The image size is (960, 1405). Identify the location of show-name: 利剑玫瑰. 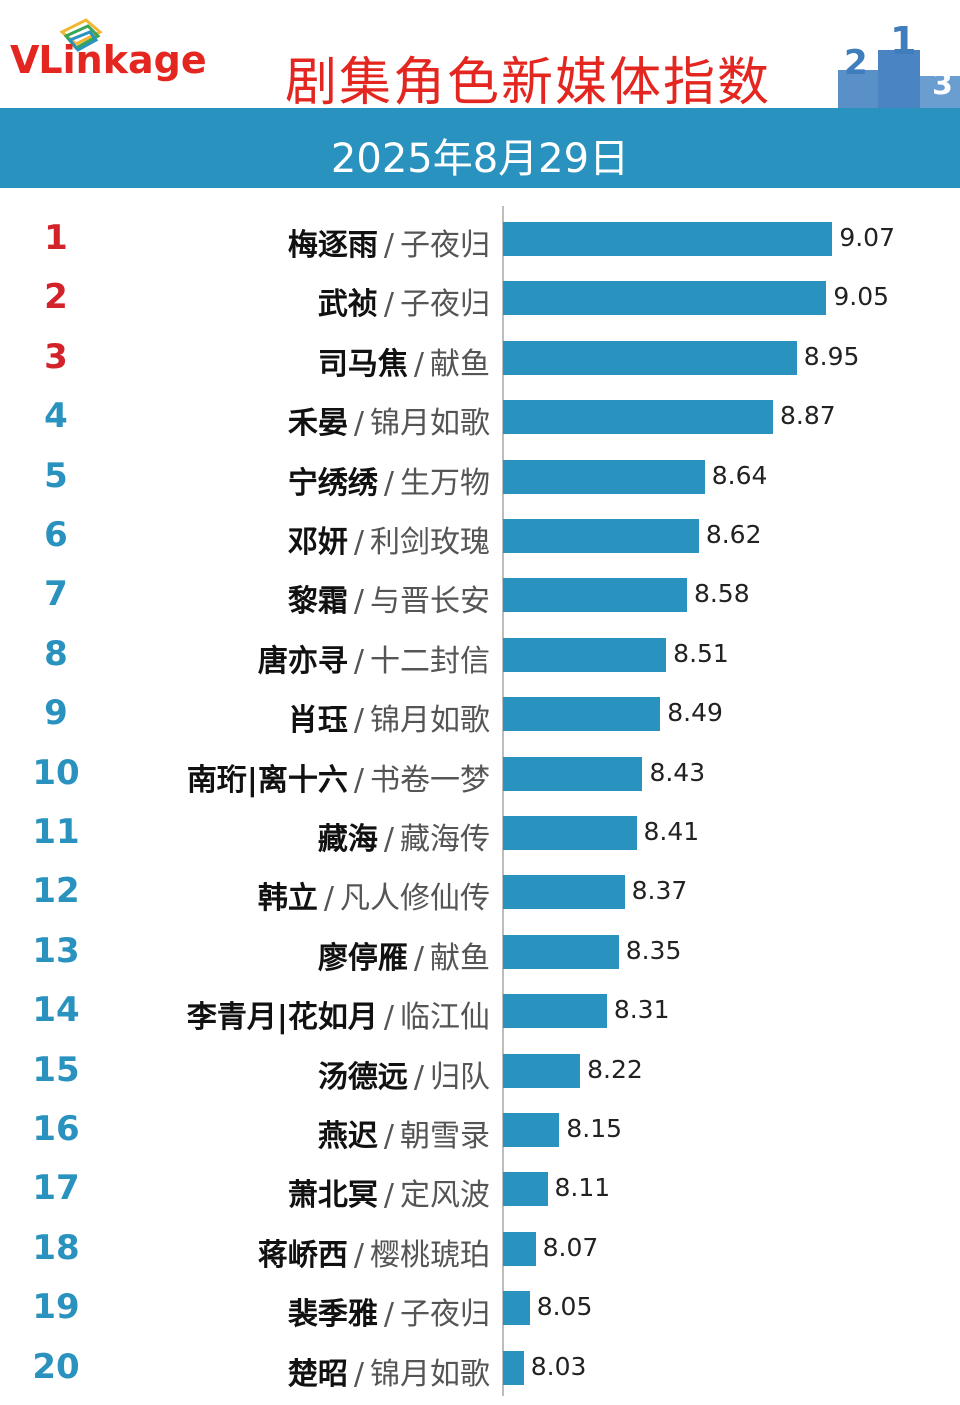
(430, 542).